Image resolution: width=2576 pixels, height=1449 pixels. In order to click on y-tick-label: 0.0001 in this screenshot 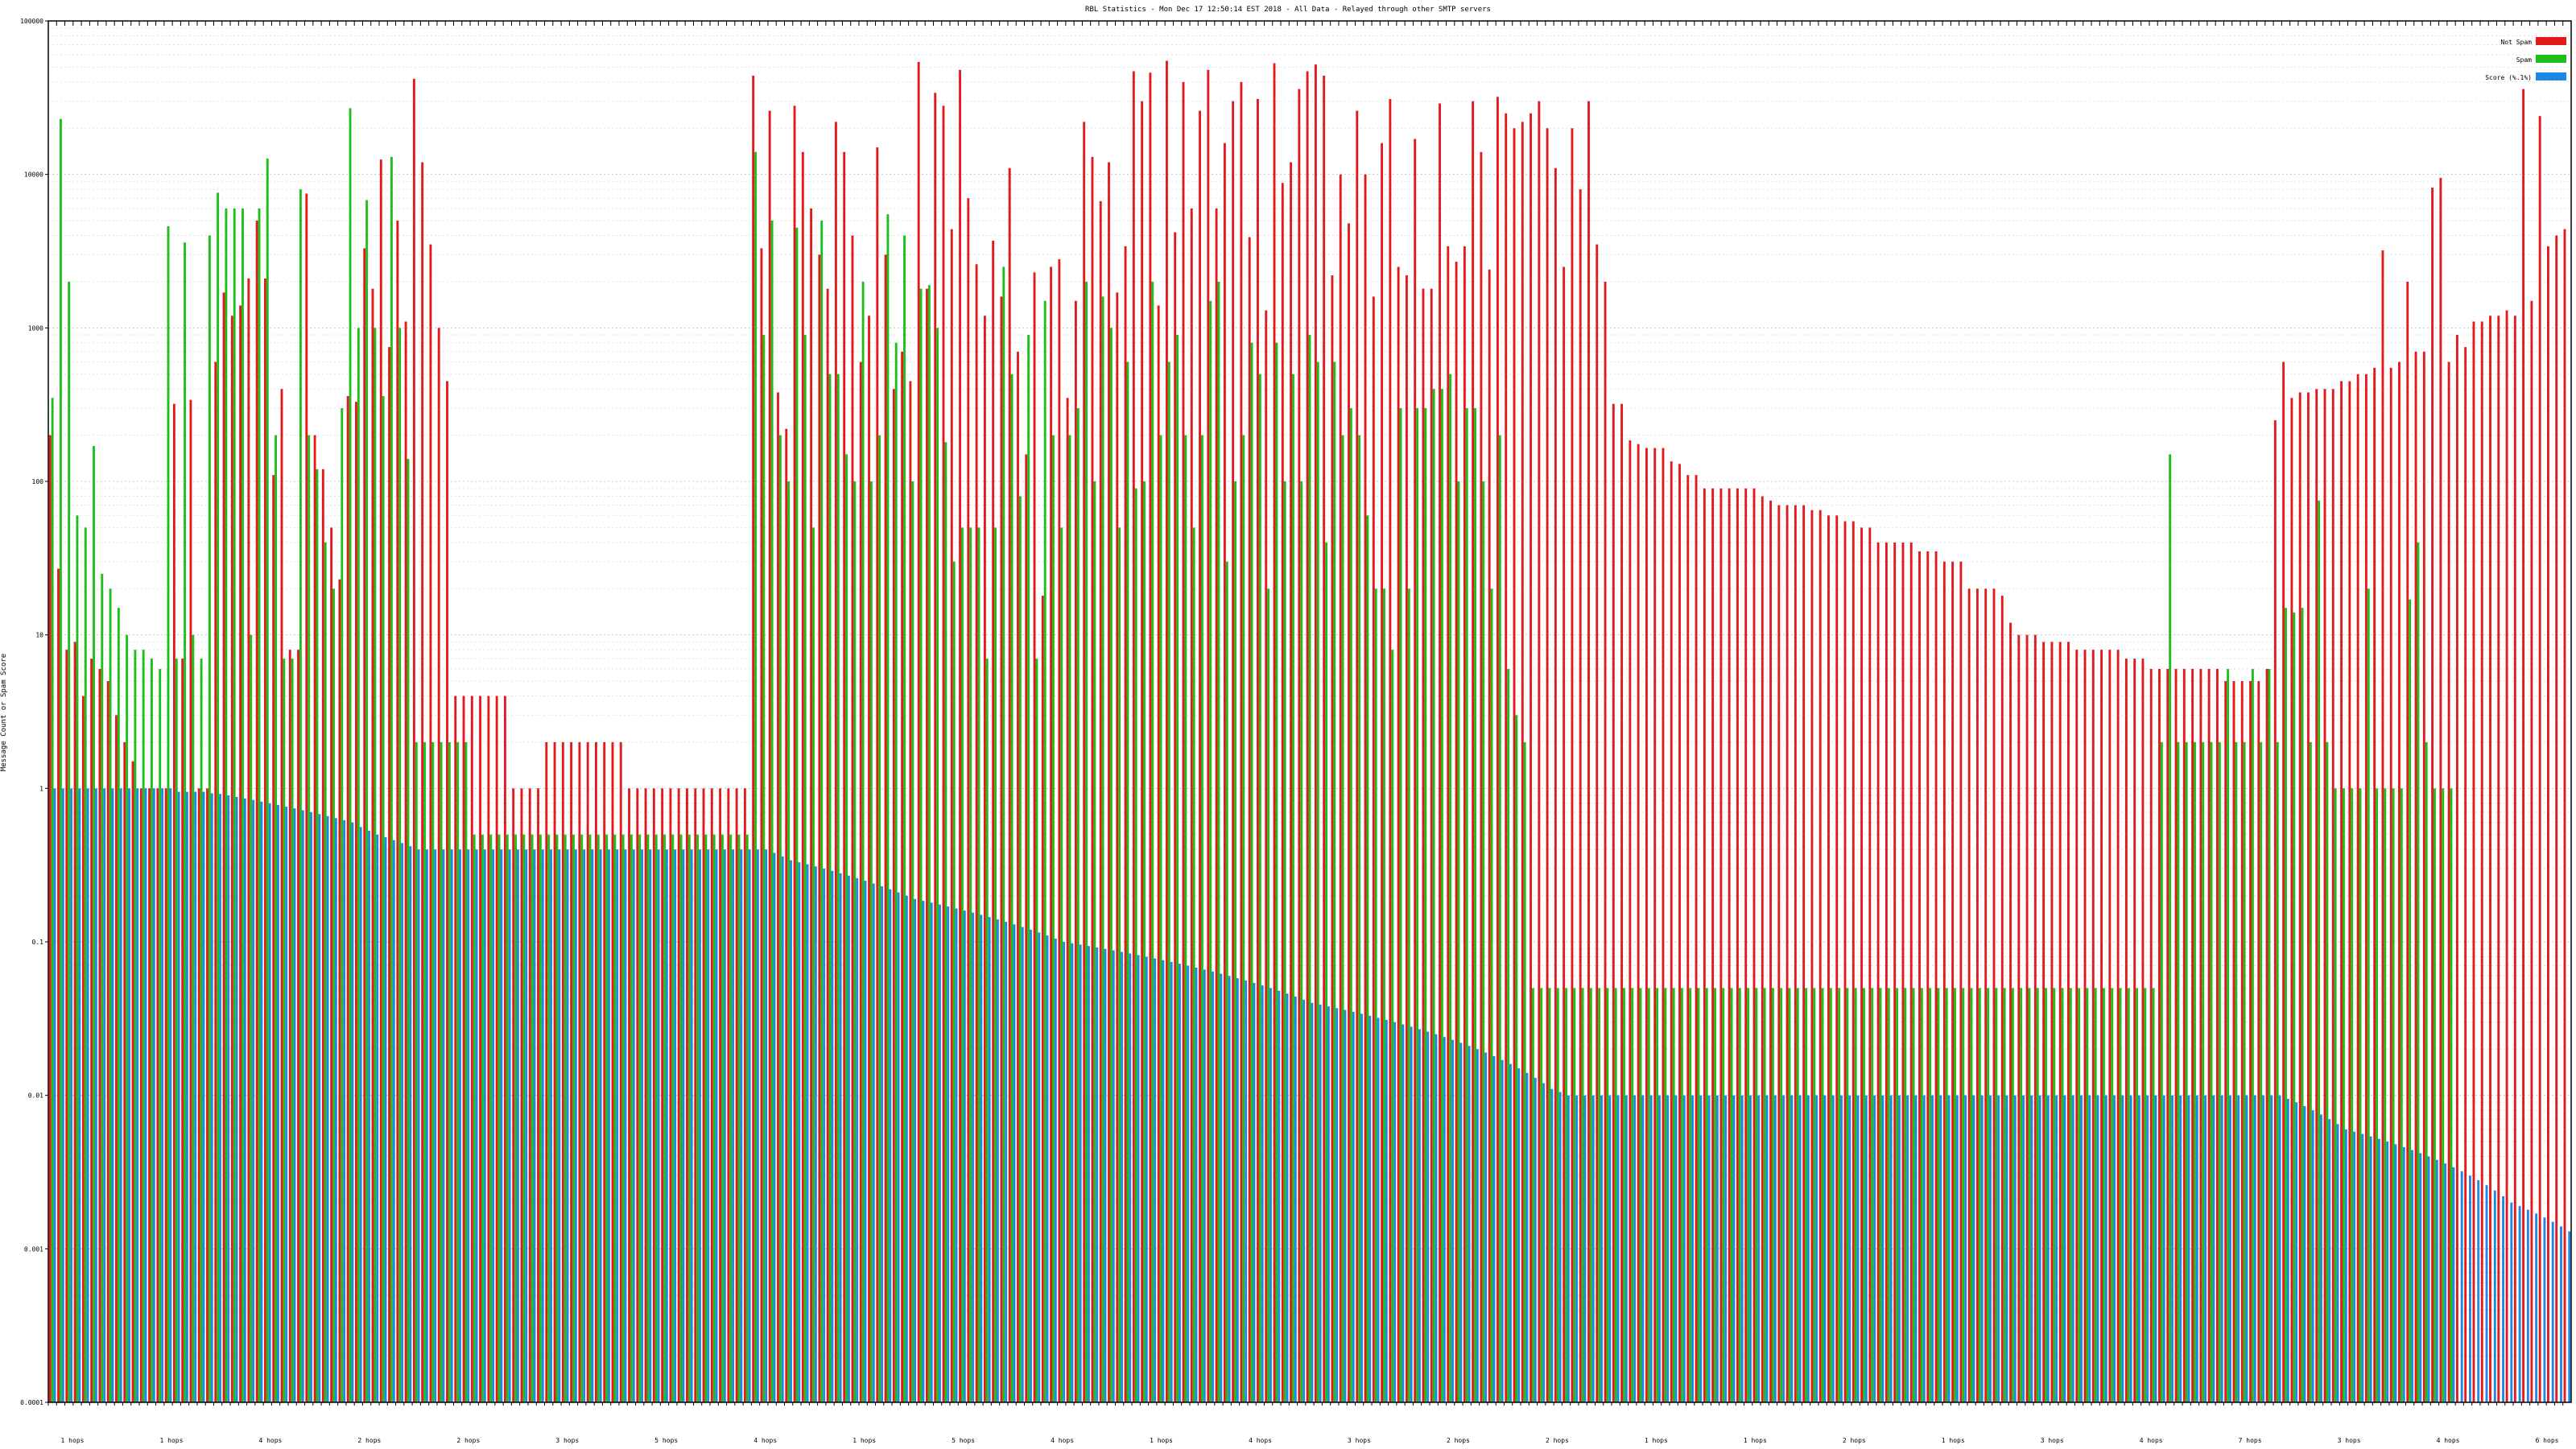, I will do `click(31, 1402)`.